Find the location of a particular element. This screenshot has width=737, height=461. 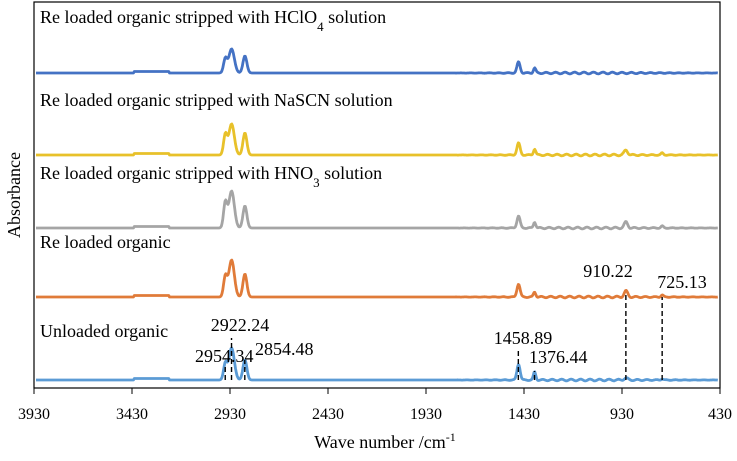

x-tick-label: 1430 is located at coordinates (524, 414).